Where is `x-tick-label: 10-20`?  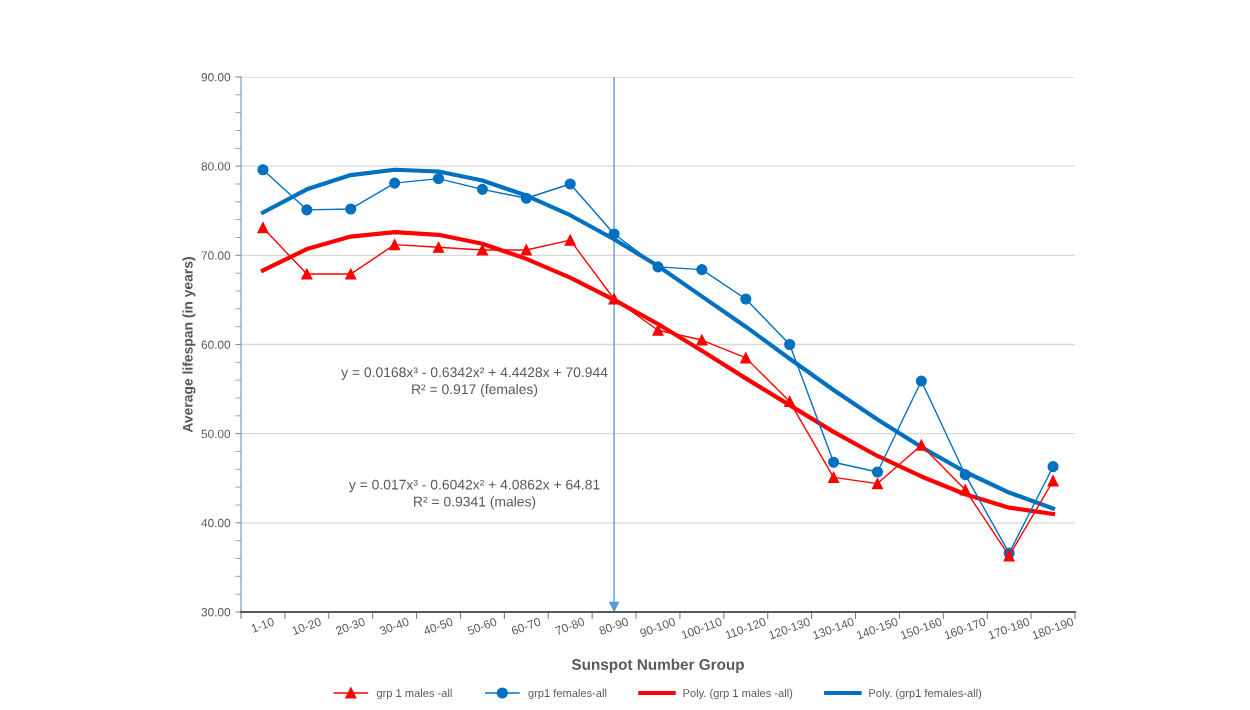 x-tick-label: 10-20 is located at coordinates (306, 626).